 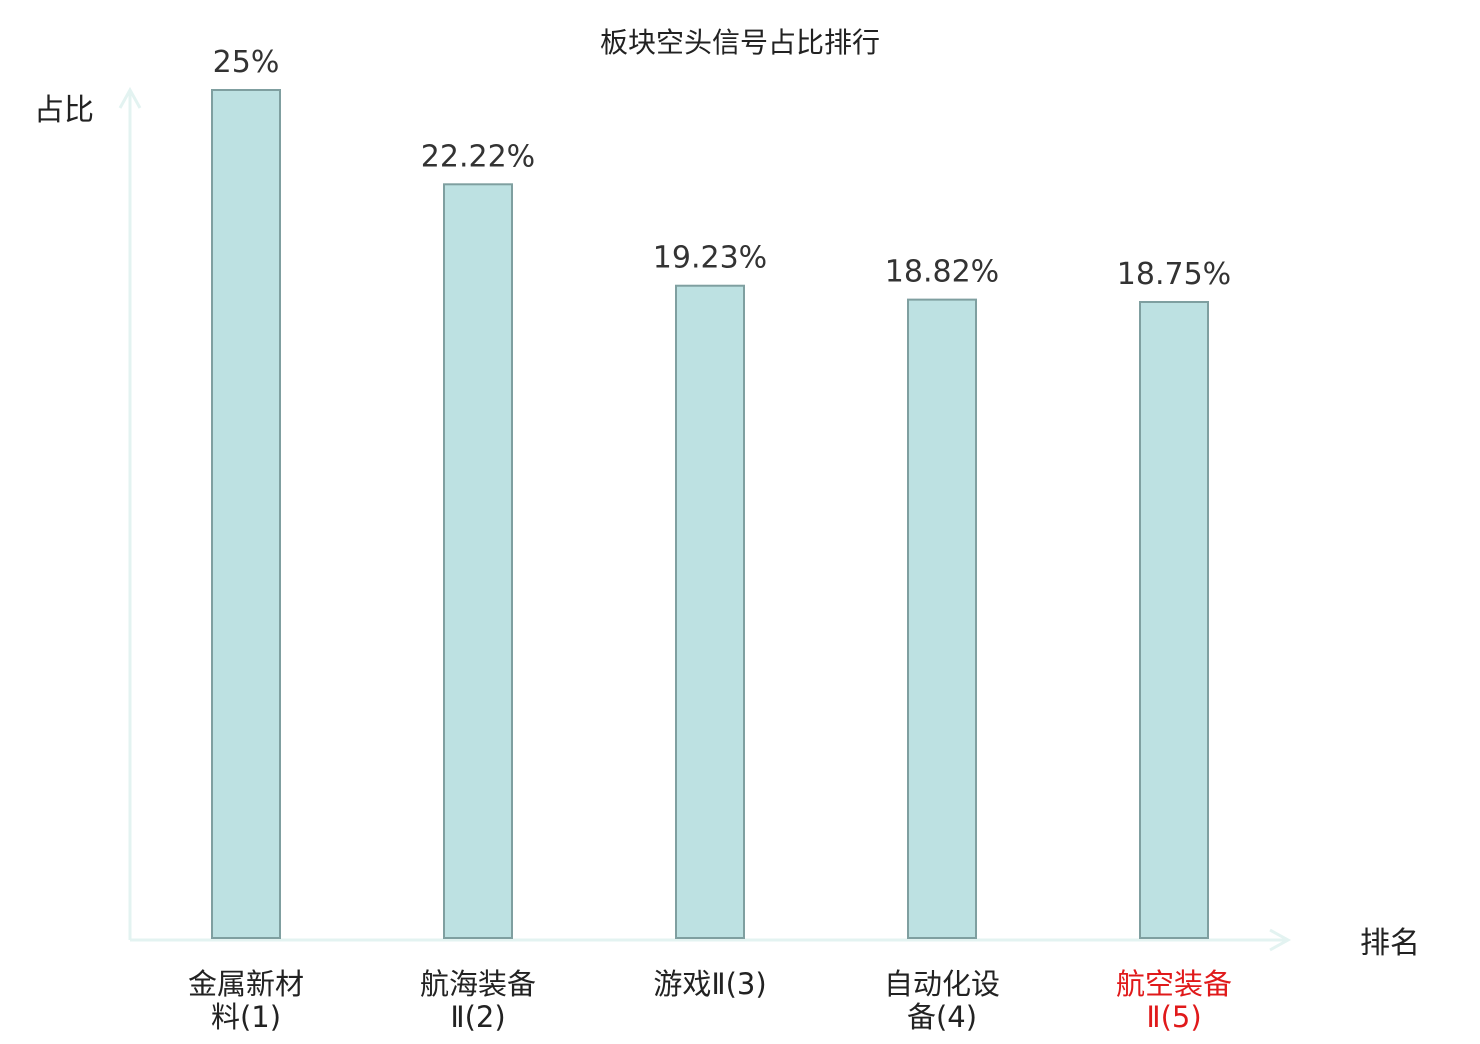 I want to click on category-labels: 金属新材料(1) 航海装备 Ⅱ(2) 游戏Ⅱ(3) 自动化设备(4) 航空装备 Ⅱ(5), so click(x=710, y=1000).